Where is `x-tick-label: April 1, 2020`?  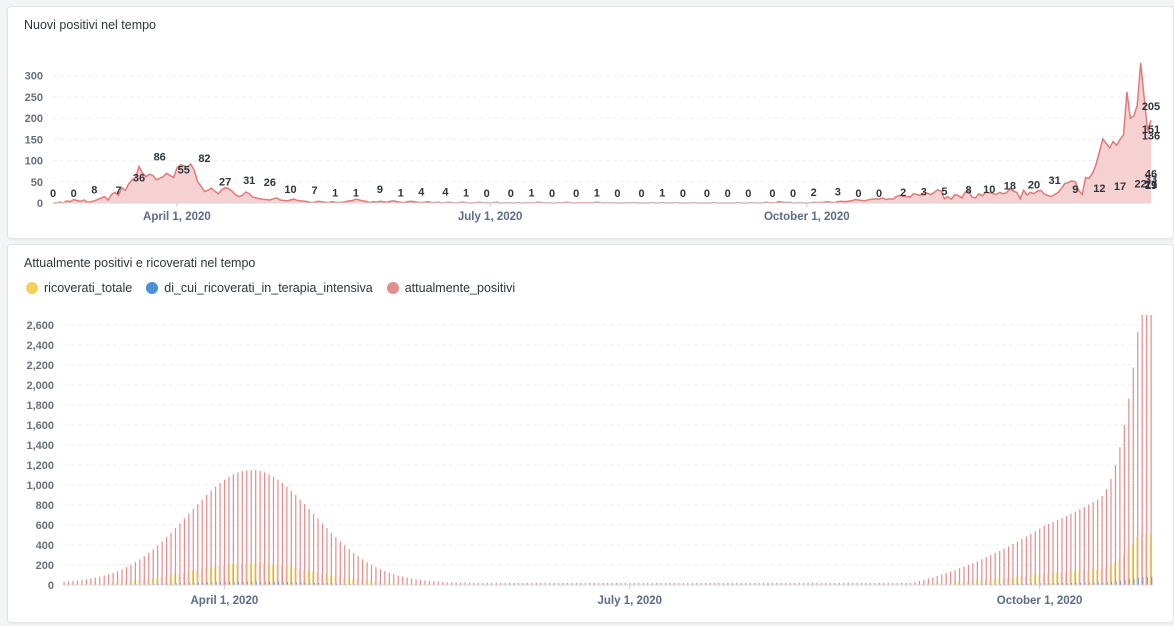
x-tick-label: April 1, 2020 is located at coordinates (177, 217).